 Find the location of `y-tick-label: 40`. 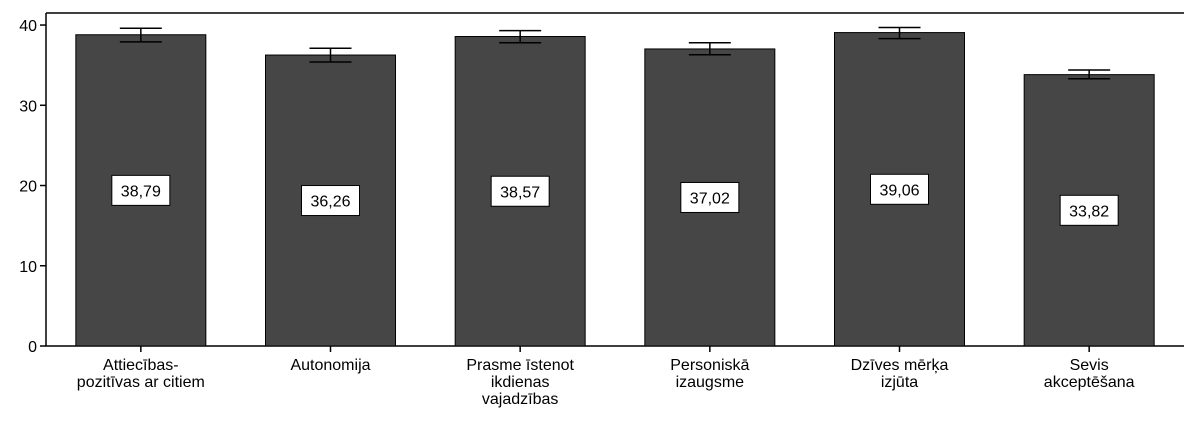

y-tick-label: 40 is located at coordinates (28, 26).